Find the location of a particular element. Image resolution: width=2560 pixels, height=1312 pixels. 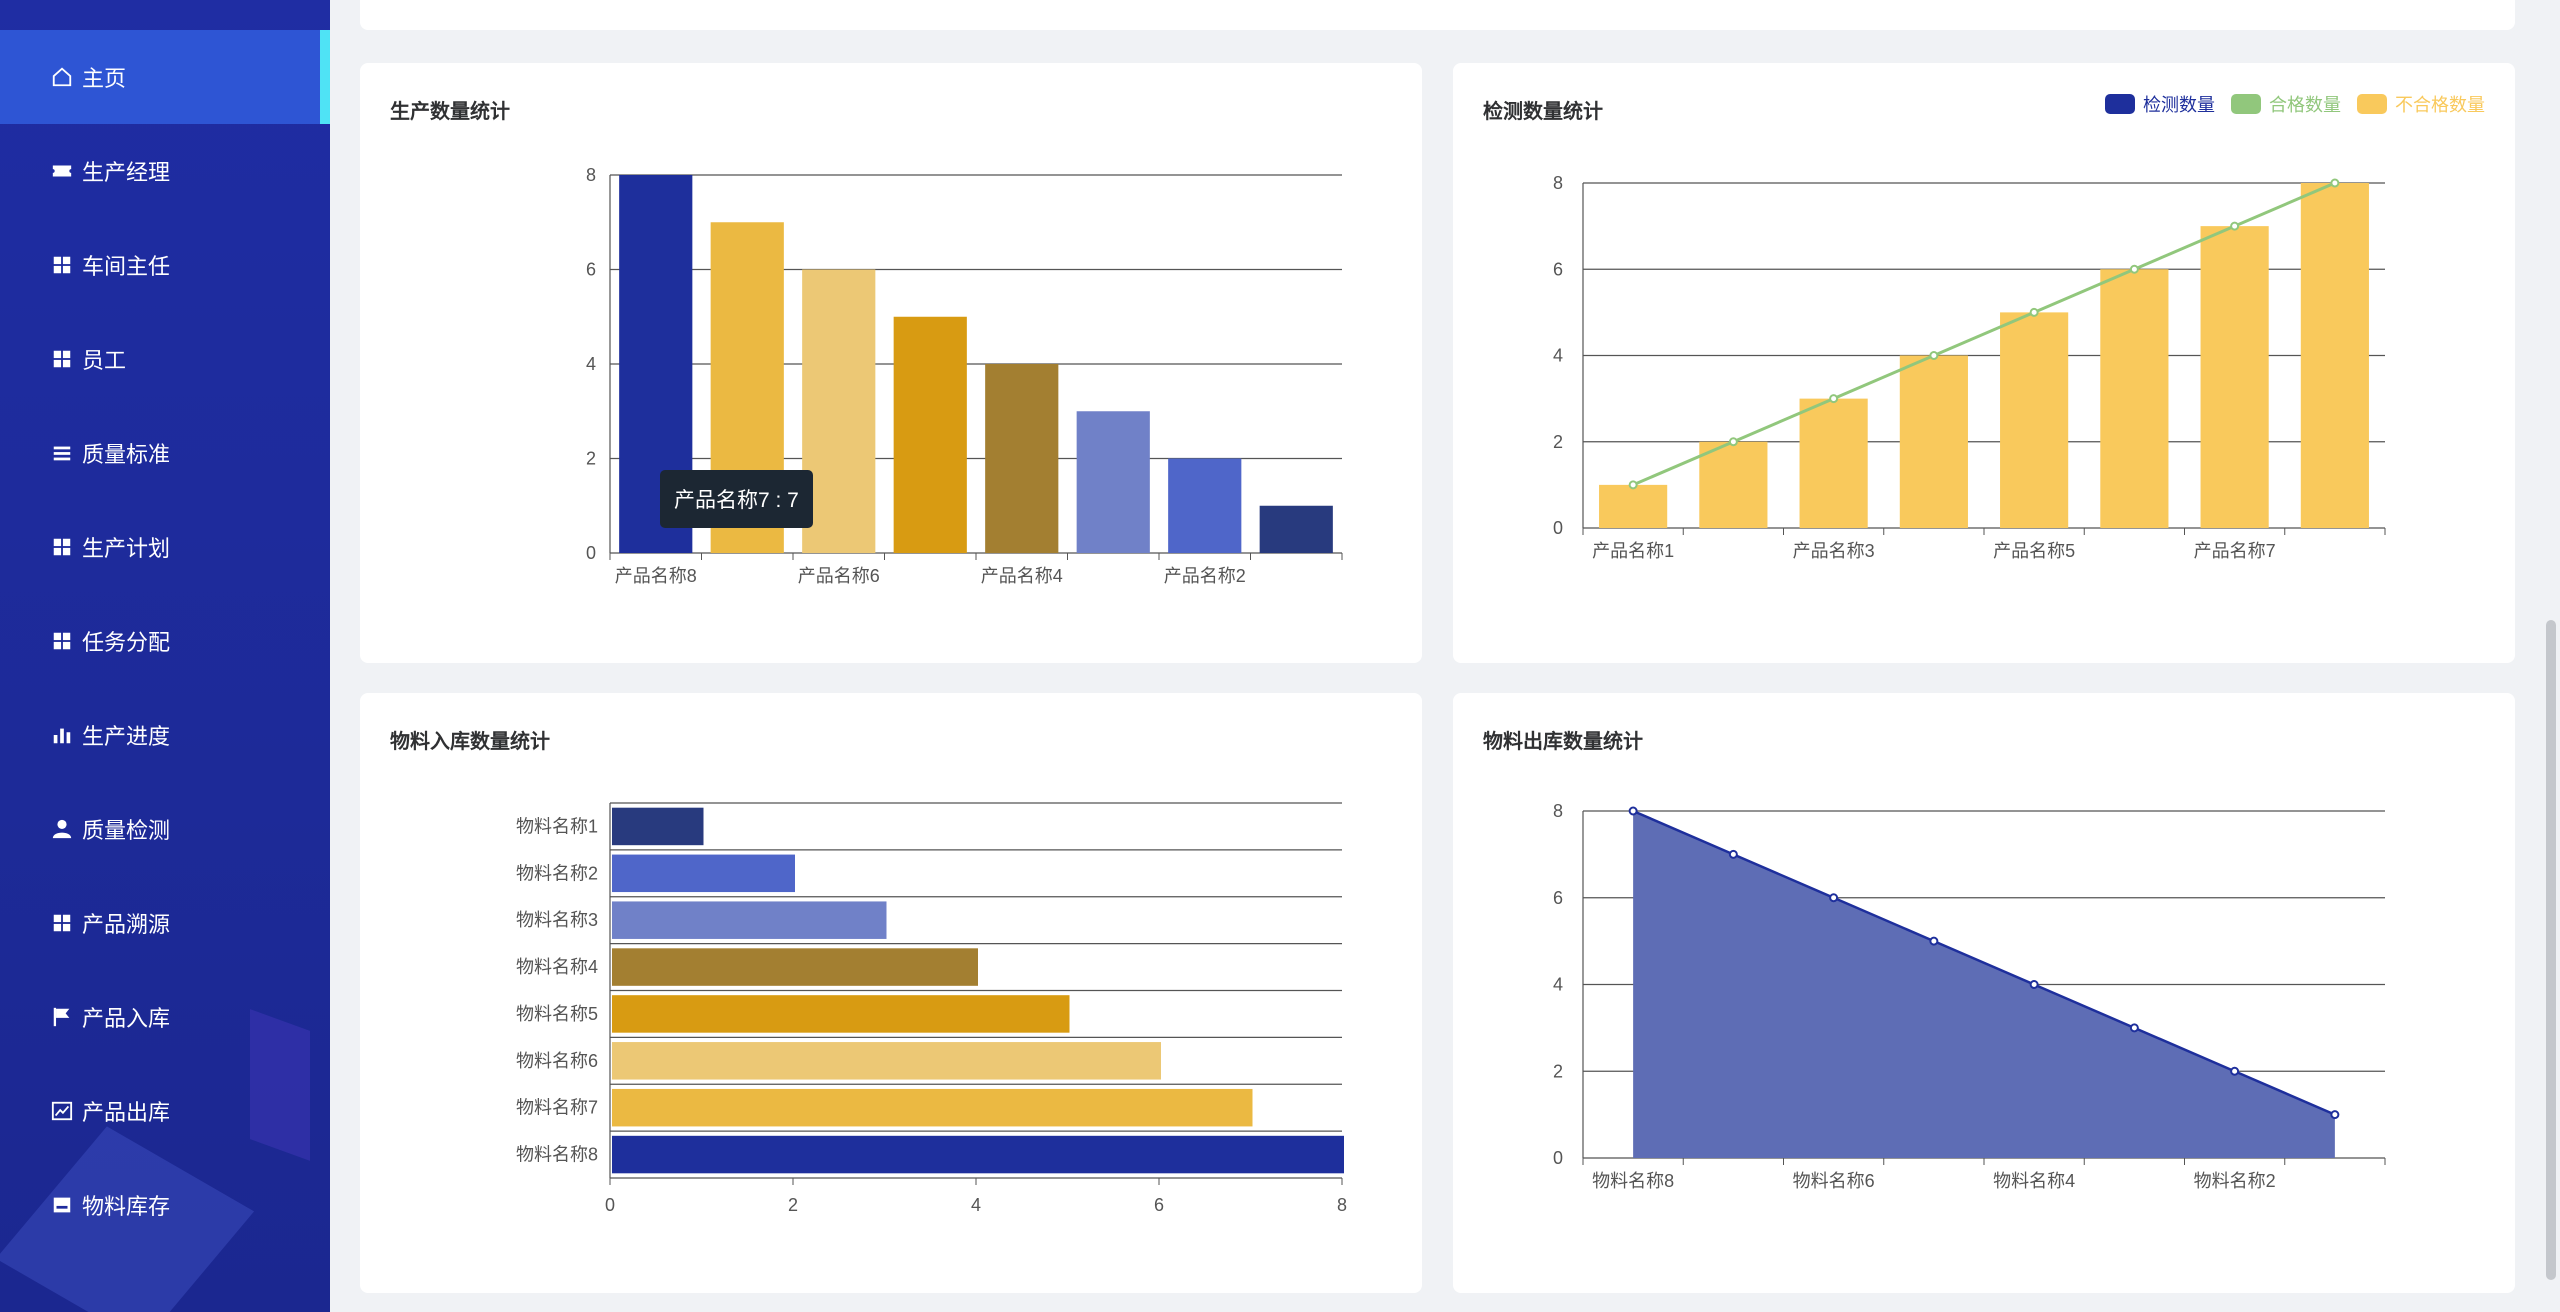

sidebar-item-8: 生产进度 is located at coordinates (165, 735).